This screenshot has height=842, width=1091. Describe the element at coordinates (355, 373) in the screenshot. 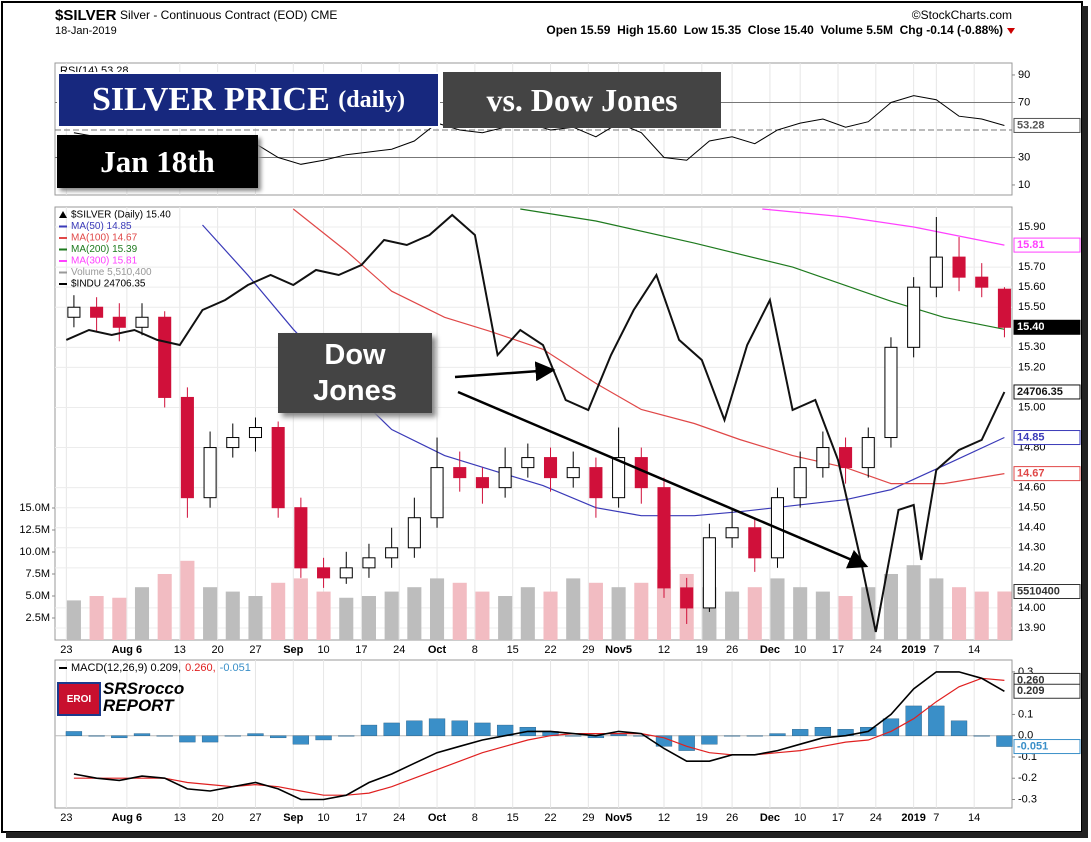

I see `callout: Dow Jones` at that location.